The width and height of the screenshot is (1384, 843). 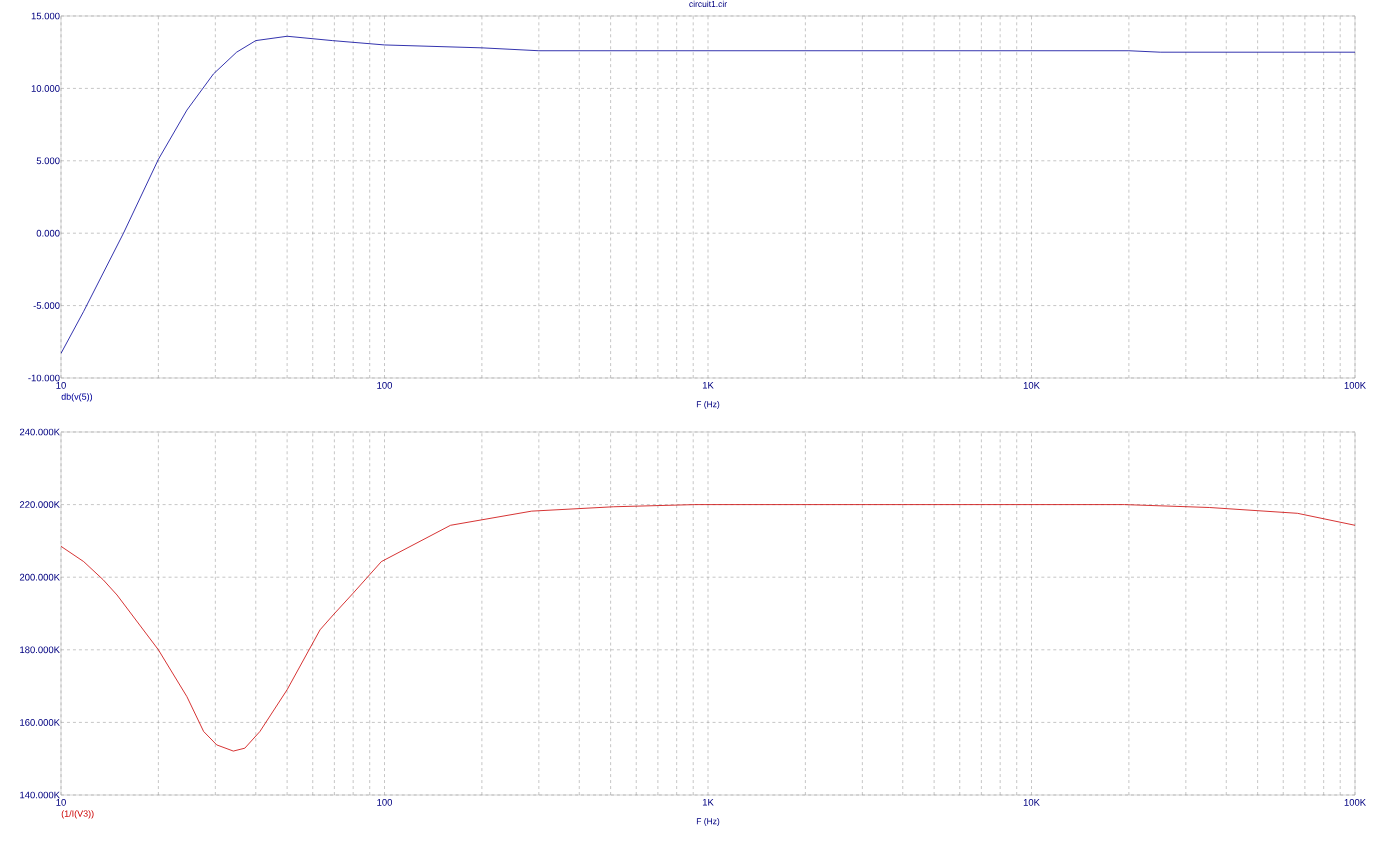 I want to click on y-tick-label: 240.000K, so click(x=39, y=432).